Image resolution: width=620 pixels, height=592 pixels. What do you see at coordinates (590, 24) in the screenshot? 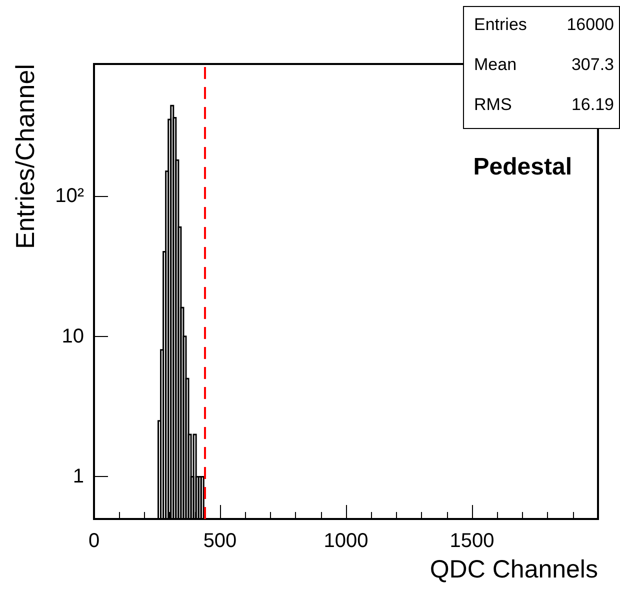
I see `text: 16000` at bounding box center [590, 24].